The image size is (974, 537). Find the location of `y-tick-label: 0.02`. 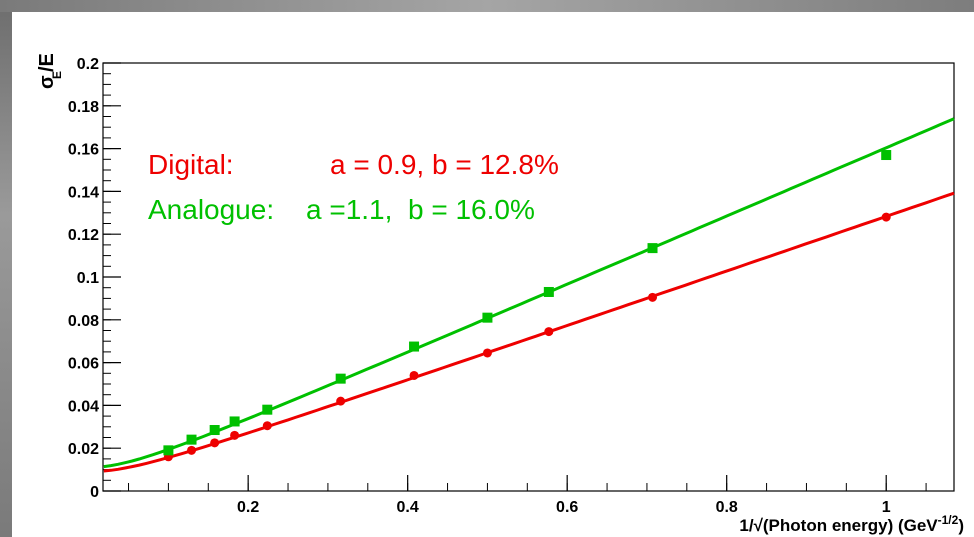

y-tick-label: 0.02 is located at coordinates (83, 449).